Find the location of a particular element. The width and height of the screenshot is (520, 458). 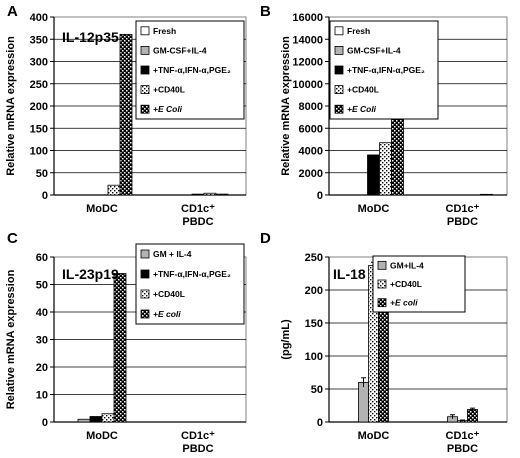

legend-label-gm-il-4: GM + IL-4 is located at coordinates (172, 254).